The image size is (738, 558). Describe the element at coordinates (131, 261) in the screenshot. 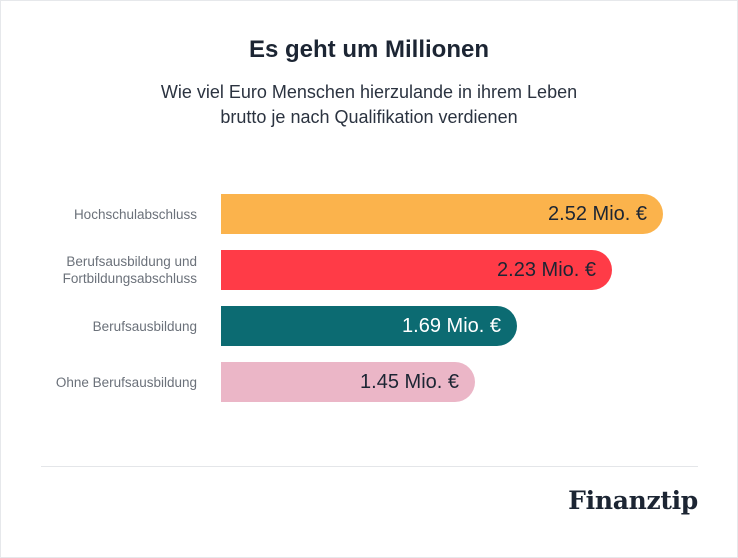

I see `category-label-line: Berufsausbildung und` at that location.